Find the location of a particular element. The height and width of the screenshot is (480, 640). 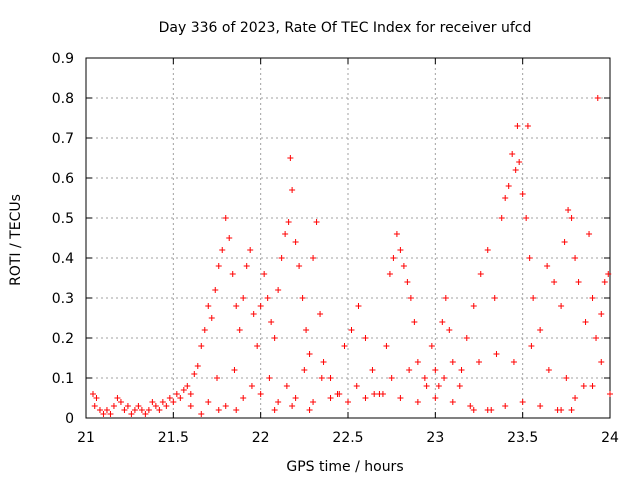

x-axis-label: GPS time / hours is located at coordinates (344, 467).